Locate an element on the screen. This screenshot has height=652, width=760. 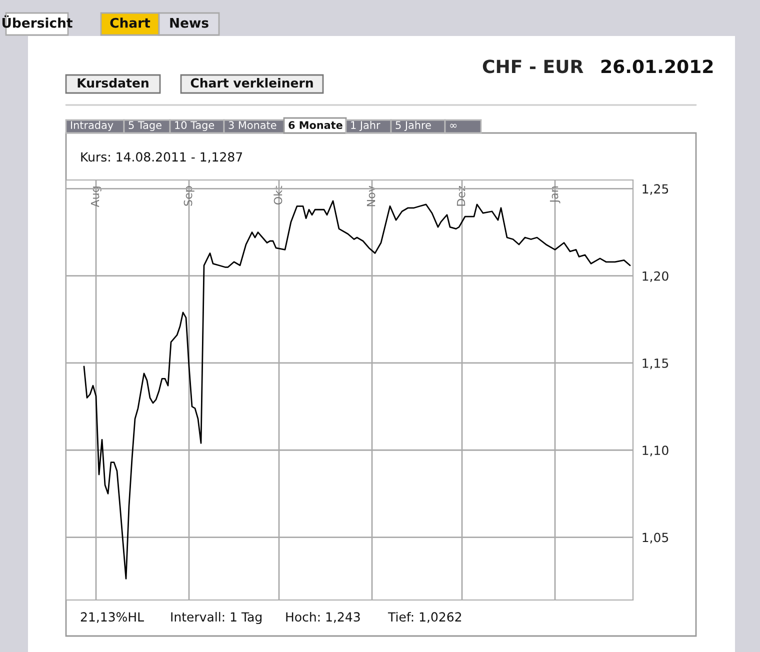
x-tick-label: Nov is located at coordinates (371, 196).